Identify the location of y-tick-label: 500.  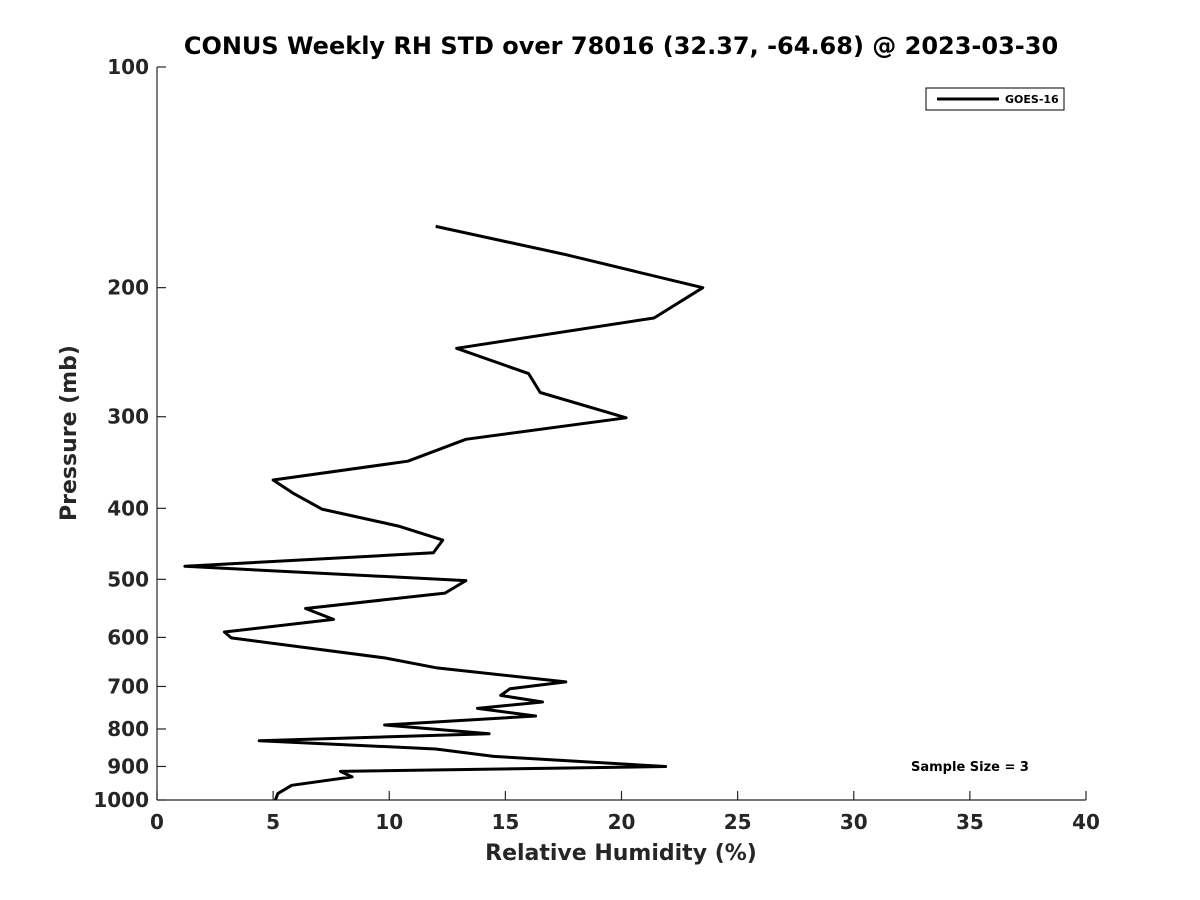
(128, 579).